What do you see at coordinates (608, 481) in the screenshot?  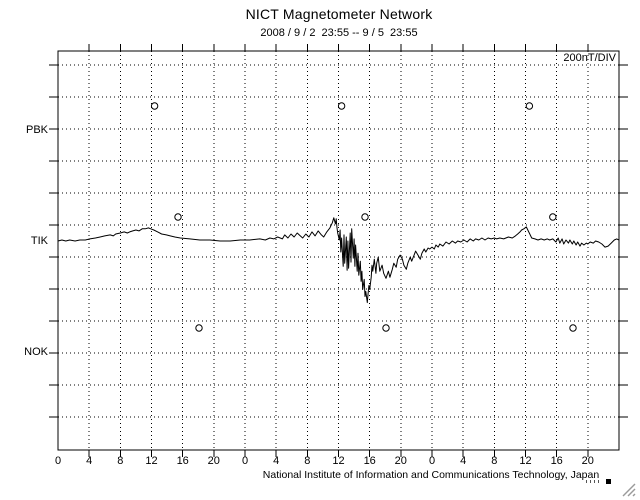 I see `tiny-black-square-icon` at bounding box center [608, 481].